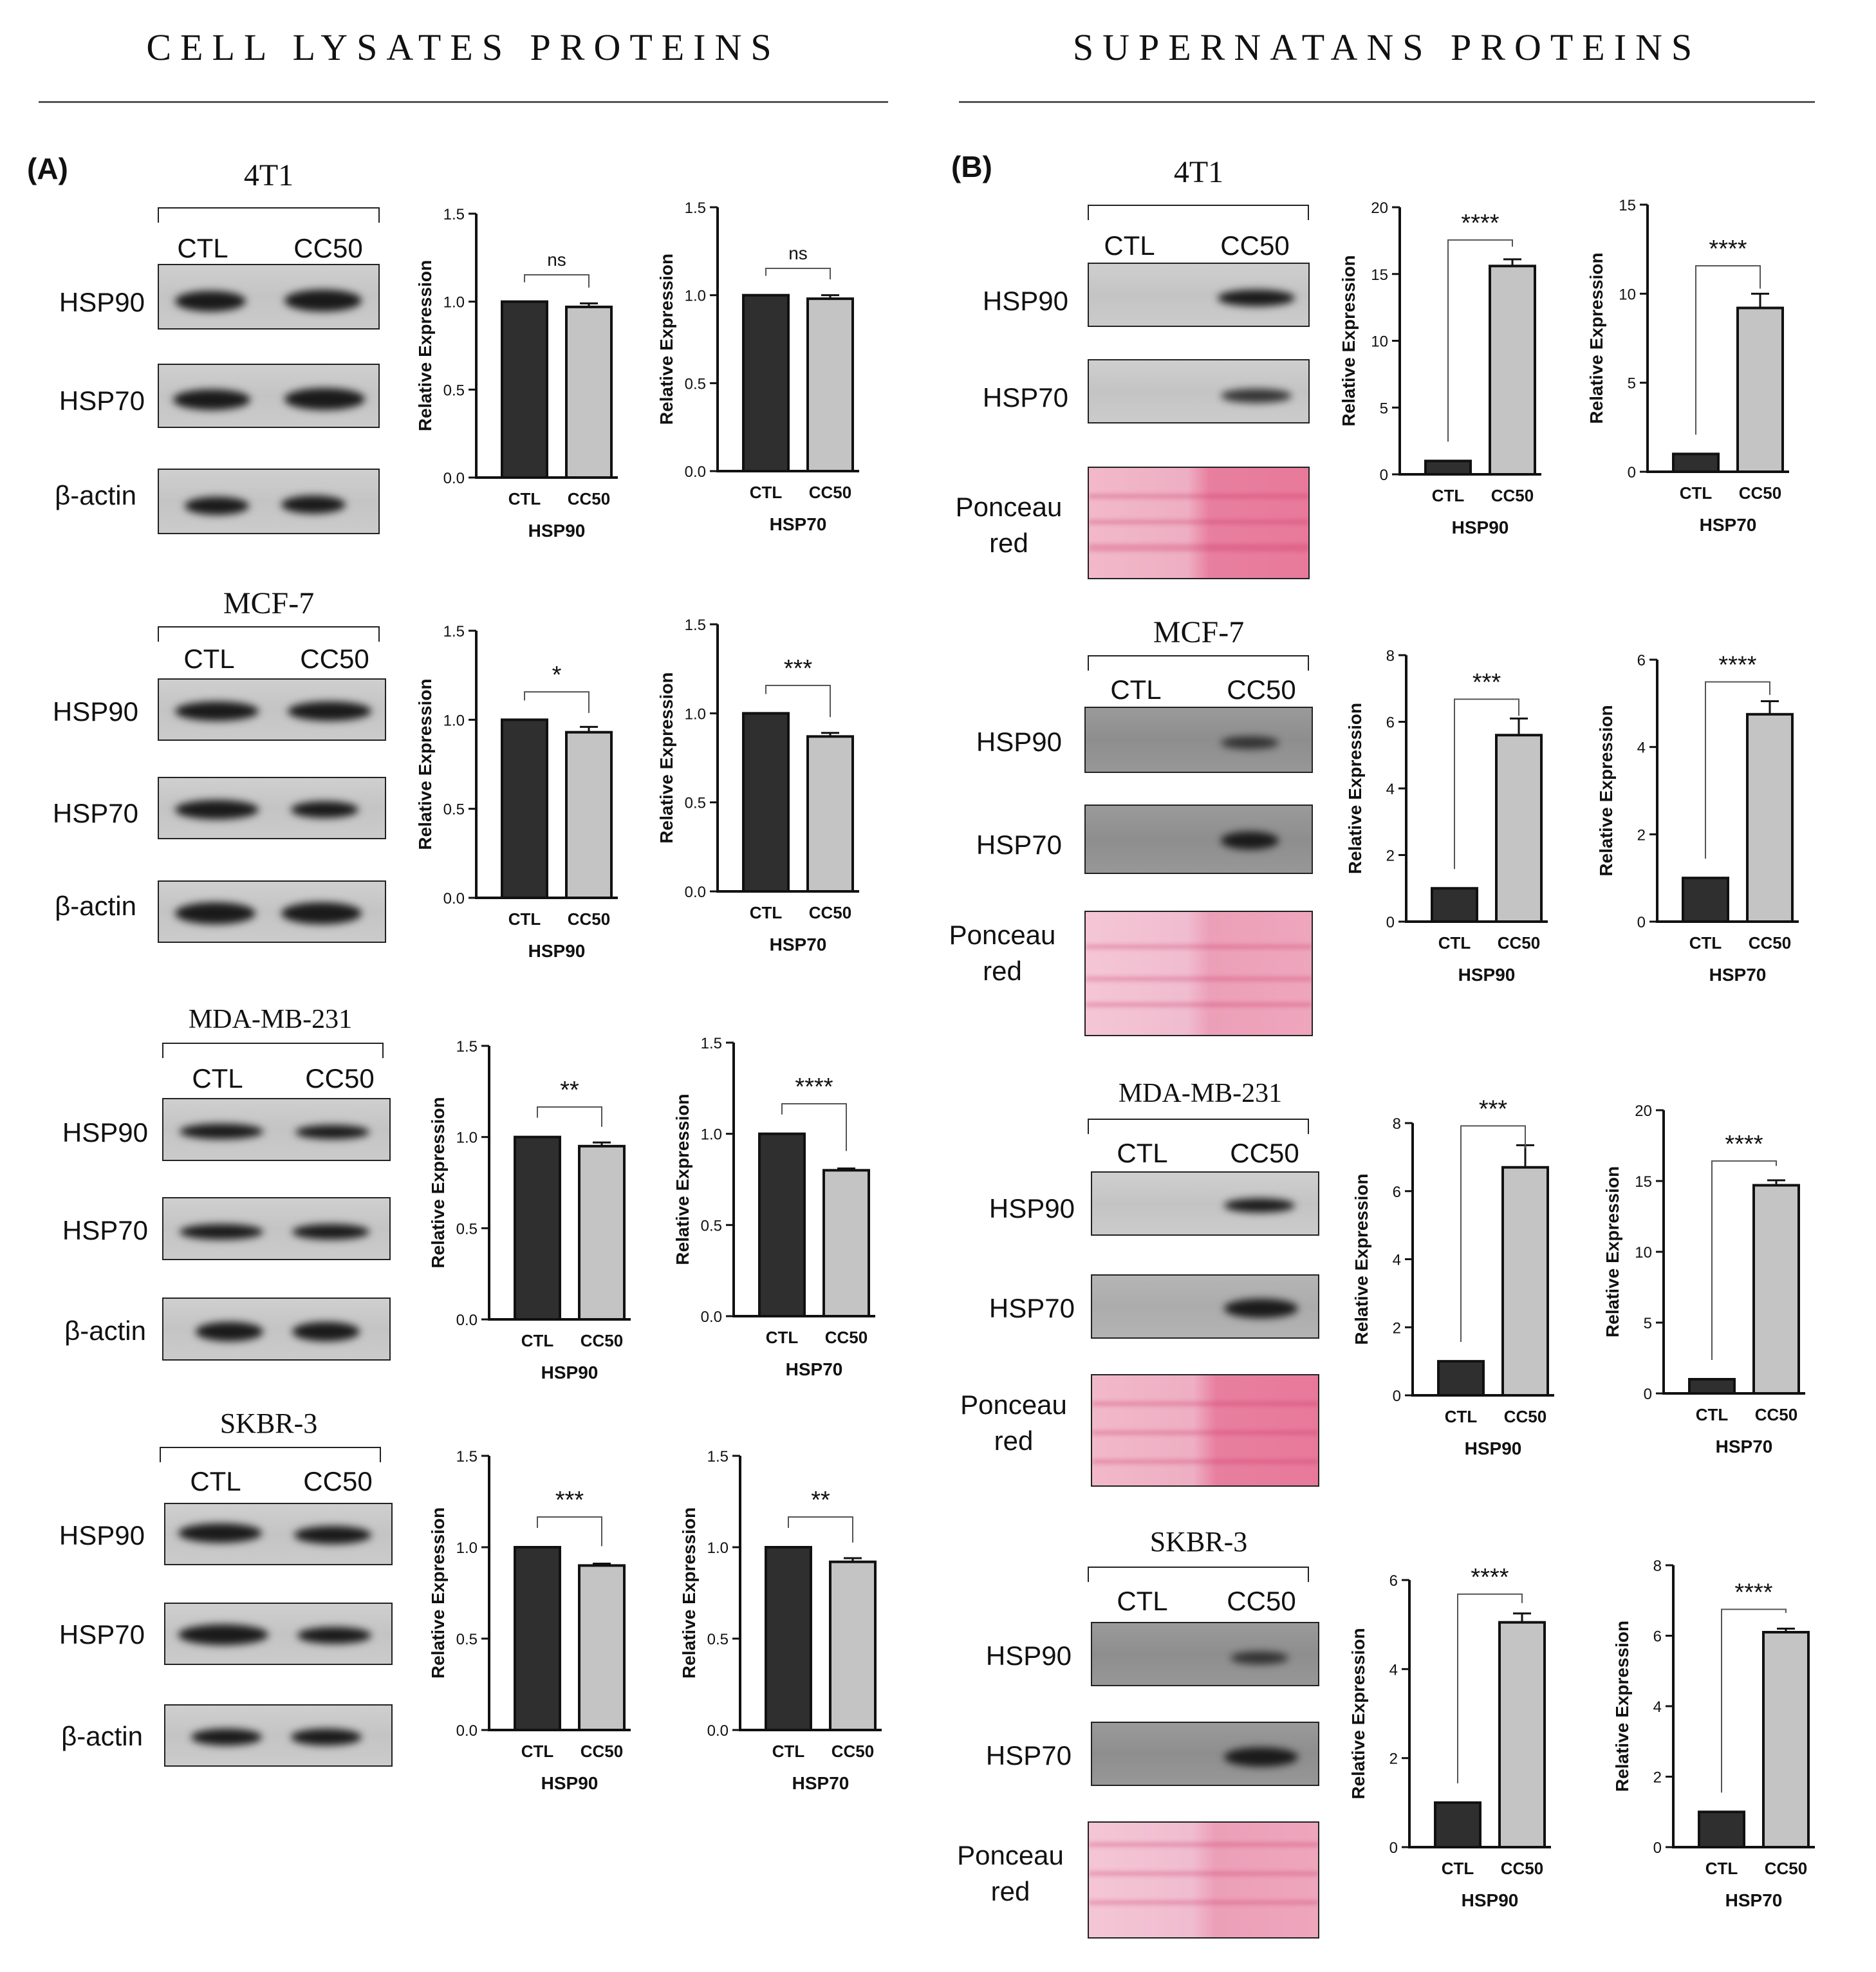  What do you see at coordinates (1642, 749) in the screenshot?
I see `y-tick-label: 4` at bounding box center [1642, 749].